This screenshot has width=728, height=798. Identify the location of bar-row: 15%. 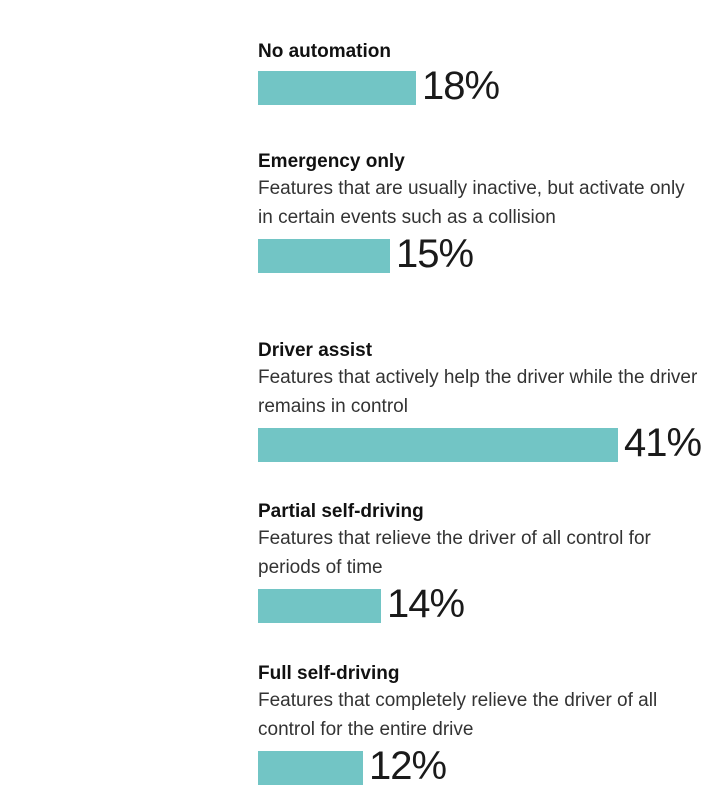
(488, 254).